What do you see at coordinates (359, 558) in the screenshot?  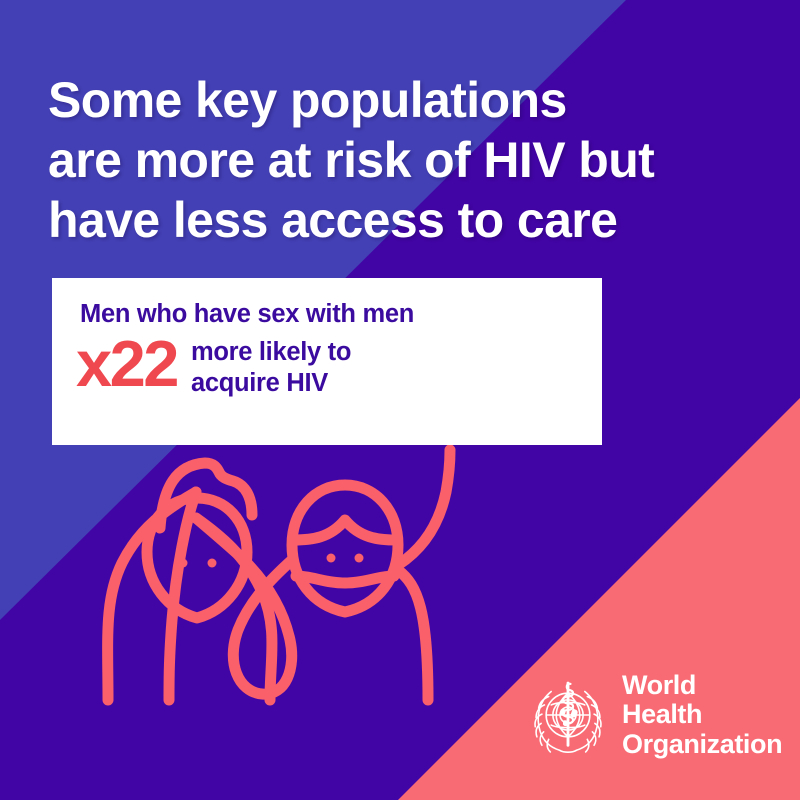 I see `right-figure-eye-right` at bounding box center [359, 558].